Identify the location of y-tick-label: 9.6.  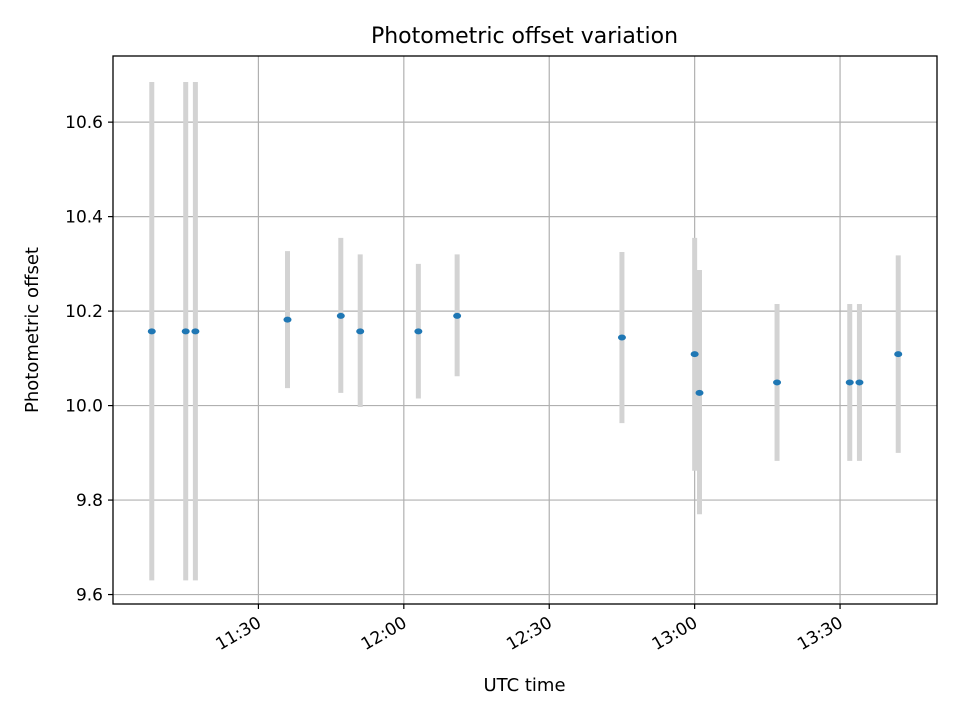
(89, 596).